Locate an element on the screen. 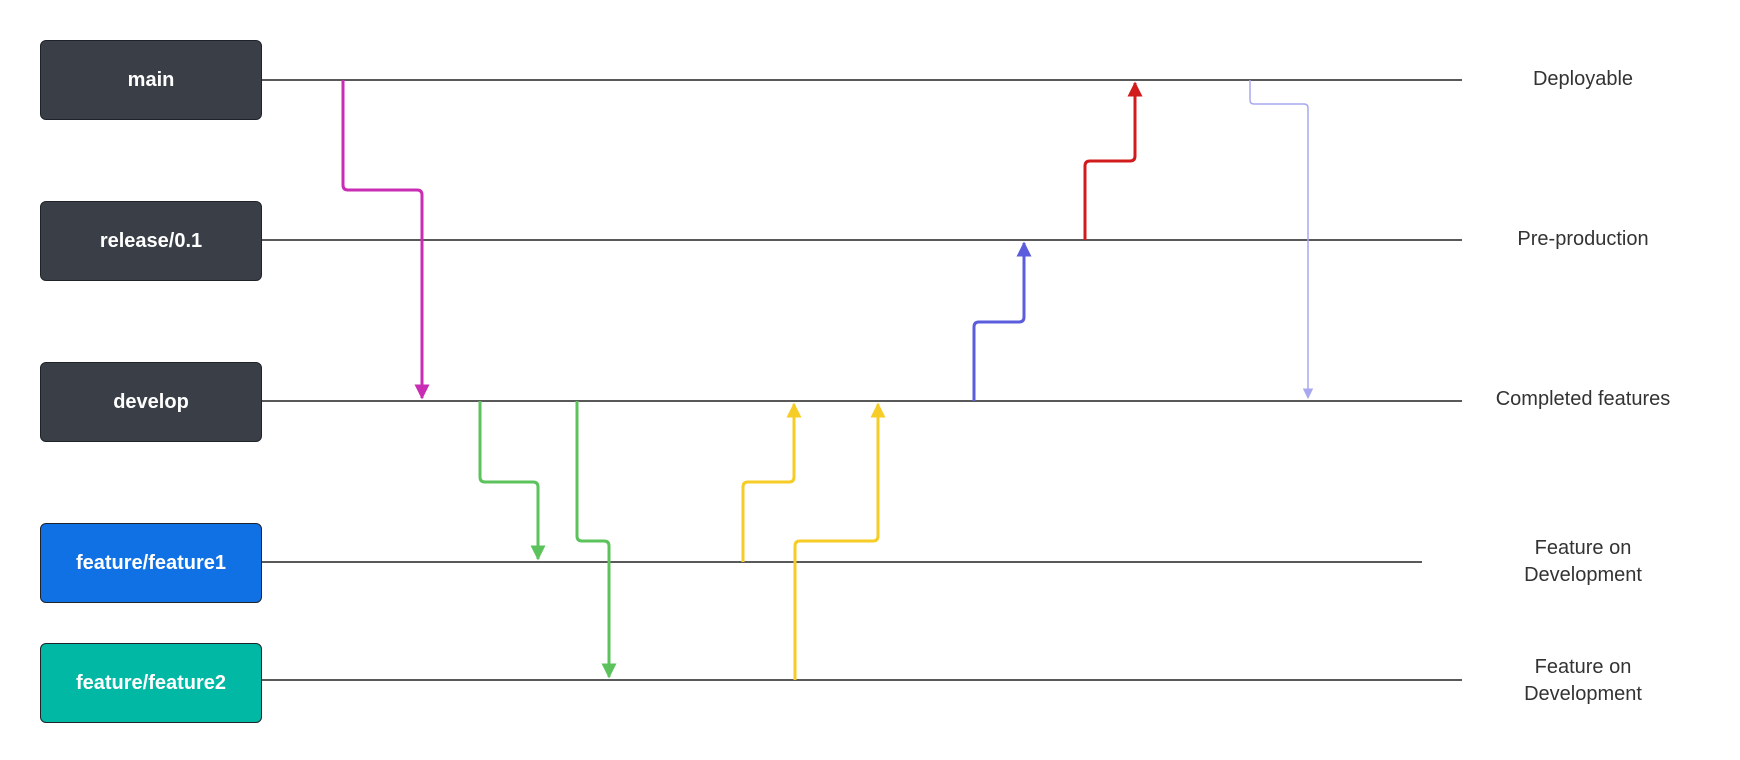 The image size is (1740, 760). branch-box-release: release/0.1 is located at coordinates (151, 241).